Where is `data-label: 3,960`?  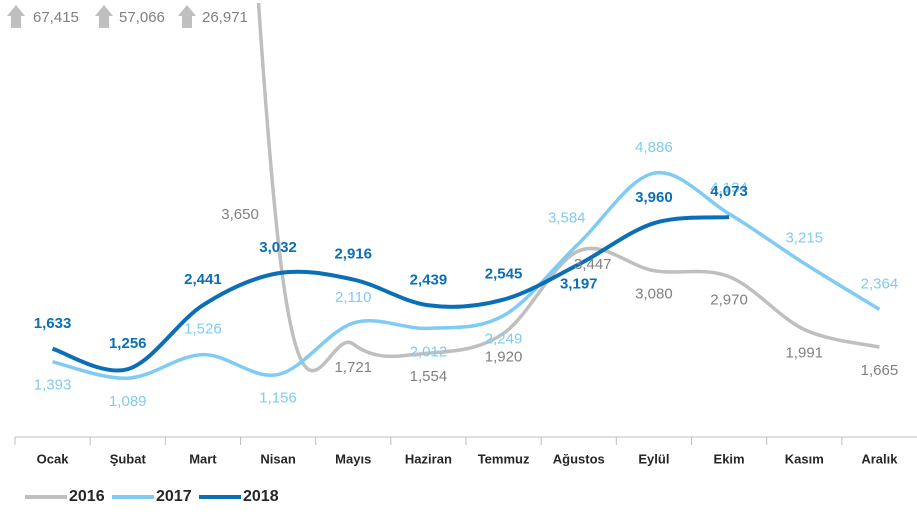 data-label: 3,960 is located at coordinates (654, 197).